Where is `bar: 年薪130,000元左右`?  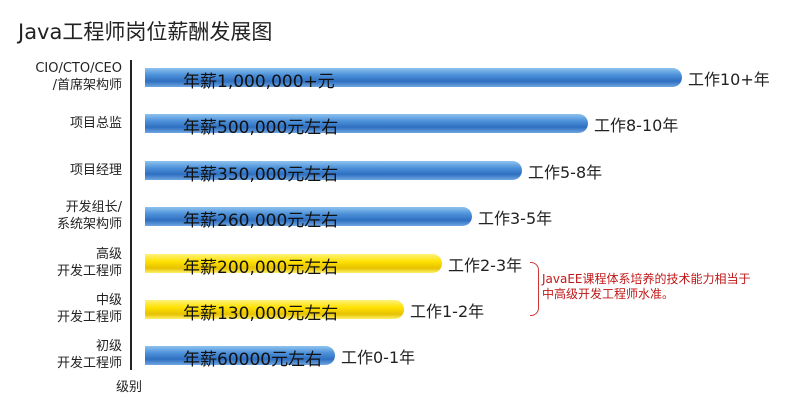
bar: 年薪130,000元左右 is located at coordinates (274, 311).